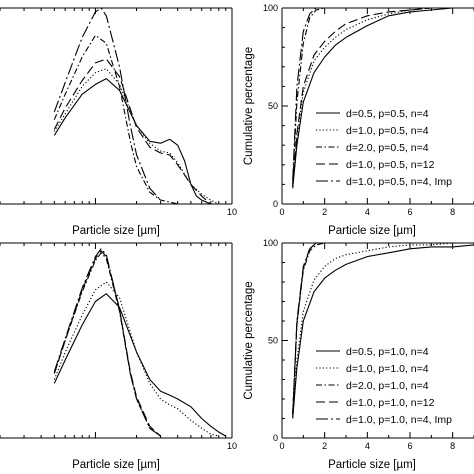 This screenshot has height=474, width=474. Describe the element at coordinates (387, 114) in the screenshot. I see `legend-label: d=0.5, p=0.5, n=4` at that location.